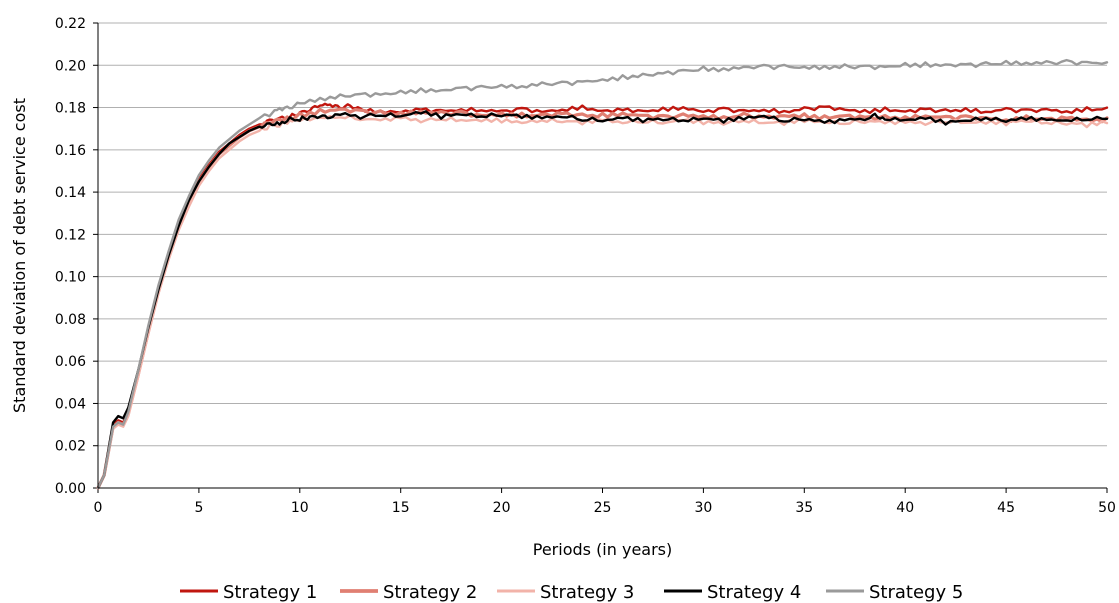  What do you see at coordinates (70, 447) in the screenshot?
I see `y-tick-label: 0.02` at bounding box center [70, 447].